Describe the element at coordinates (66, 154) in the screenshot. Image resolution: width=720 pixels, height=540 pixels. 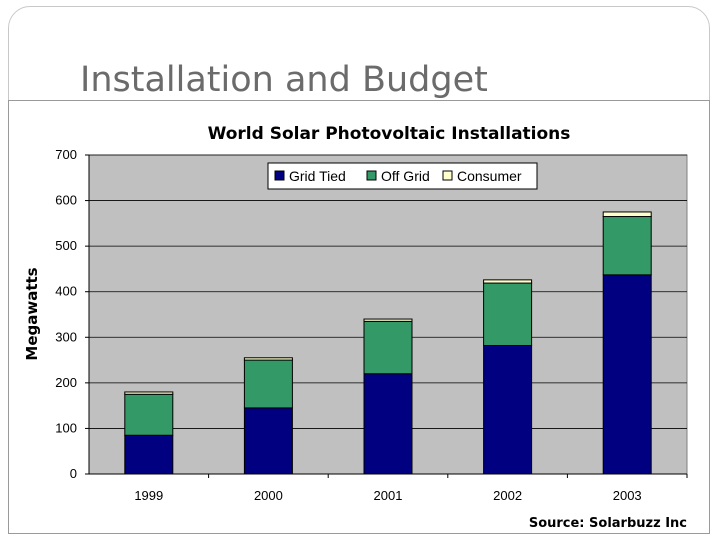
I see `y-tick-label: 700` at that location.